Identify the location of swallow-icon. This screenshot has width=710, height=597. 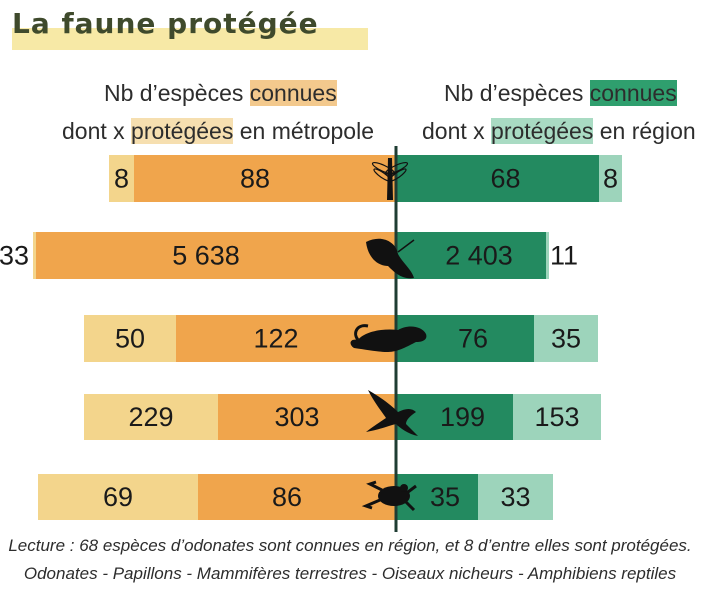
(392, 413).